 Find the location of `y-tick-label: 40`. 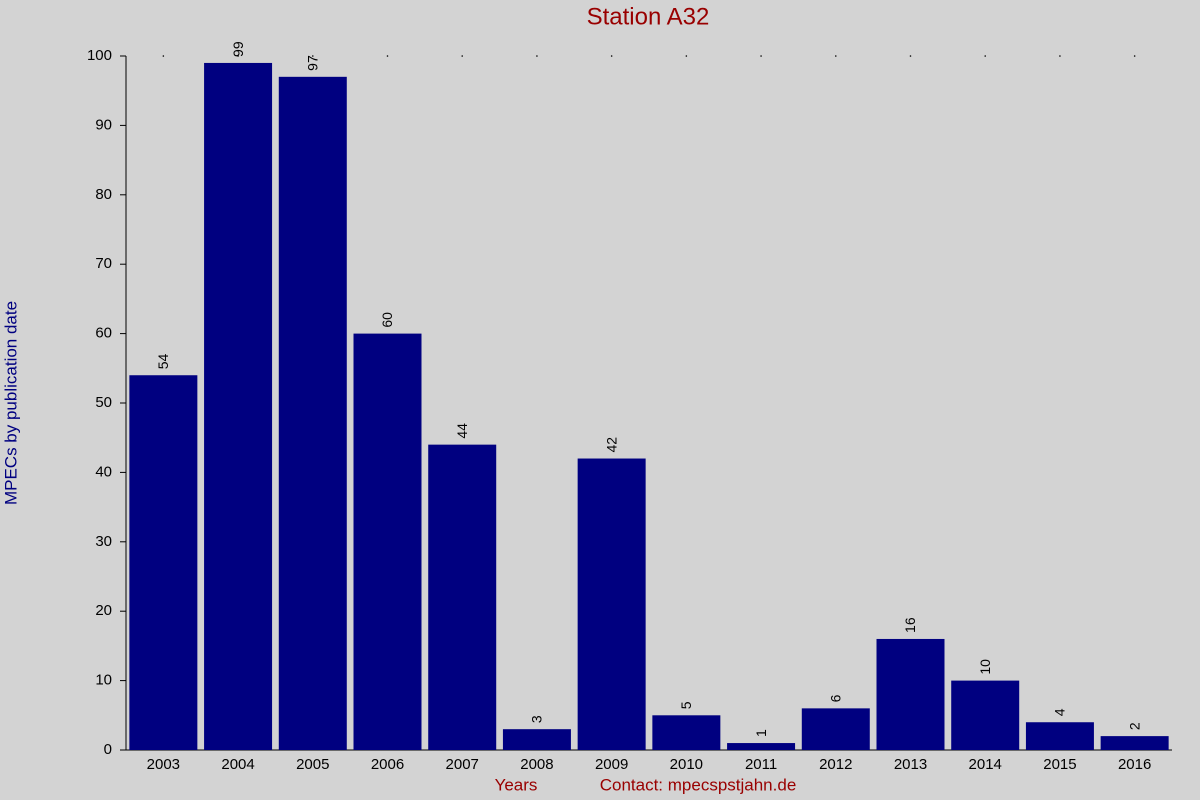

y-tick-label: 40 is located at coordinates (103, 471).